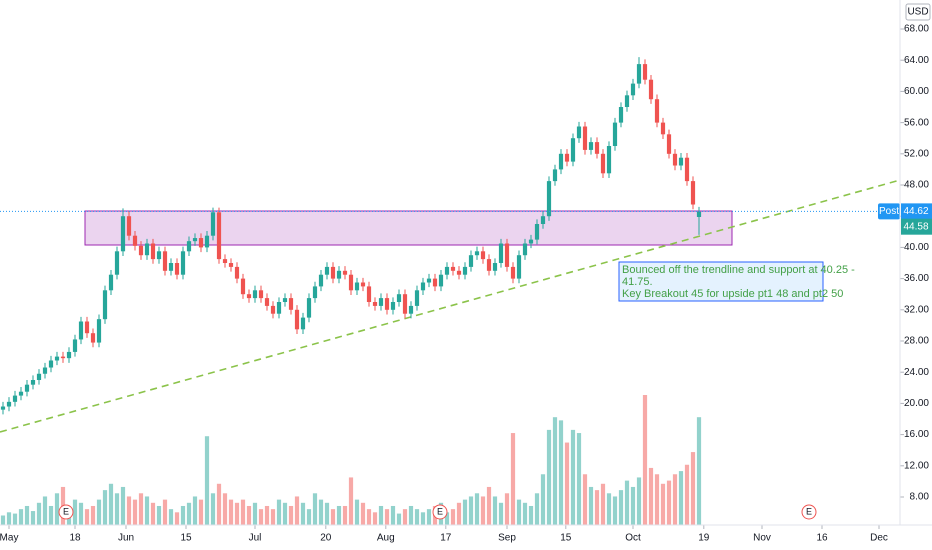 The image size is (932, 550). Describe the element at coordinates (75, 538) in the screenshot. I see `x-tick-label: 18` at that location.